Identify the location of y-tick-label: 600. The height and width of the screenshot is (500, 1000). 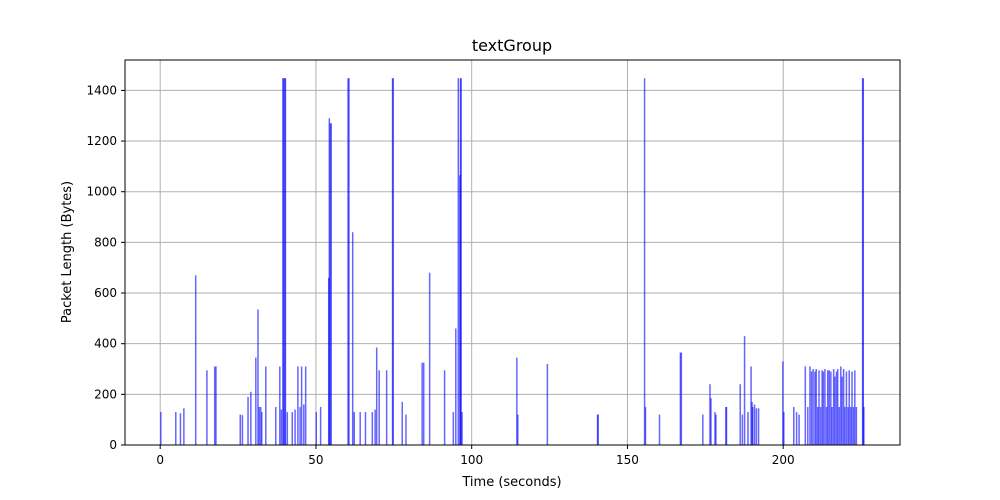
(105, 293).